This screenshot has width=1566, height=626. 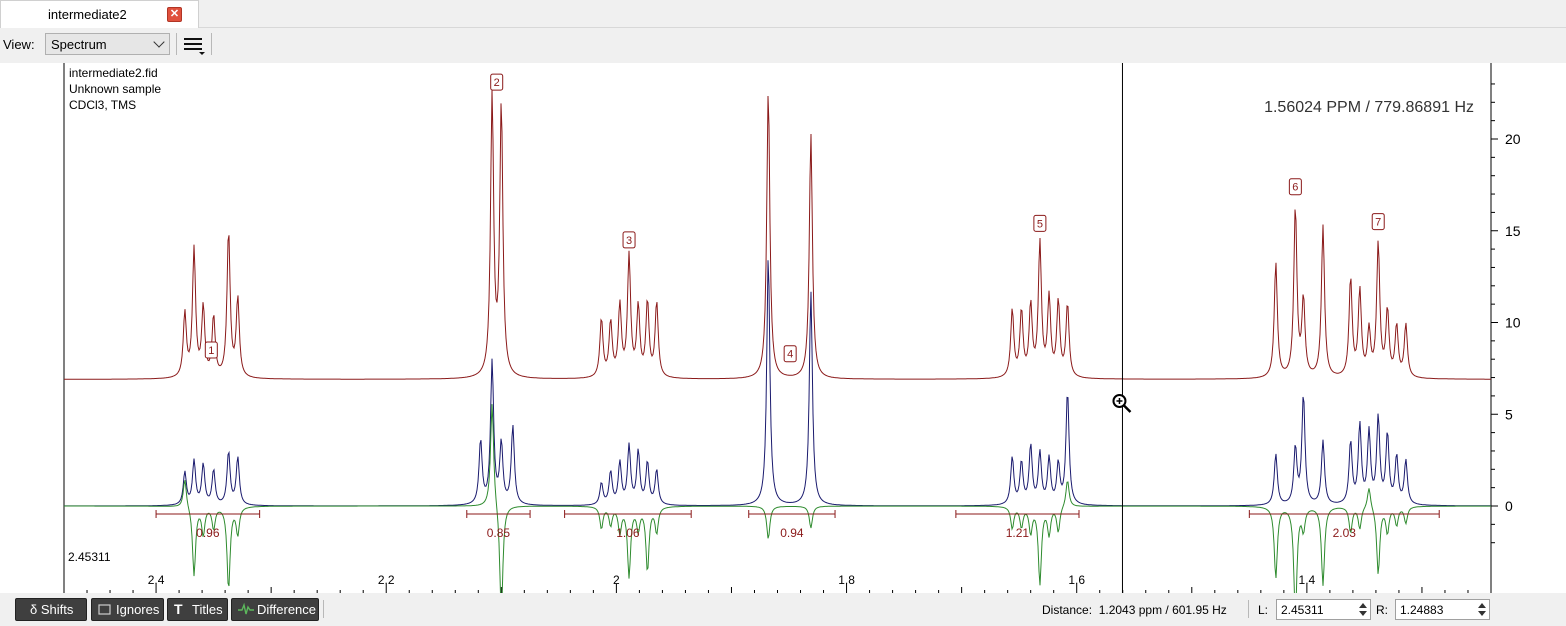 I want to click on difference-button-label: Difference, so click(x=287, y=609).